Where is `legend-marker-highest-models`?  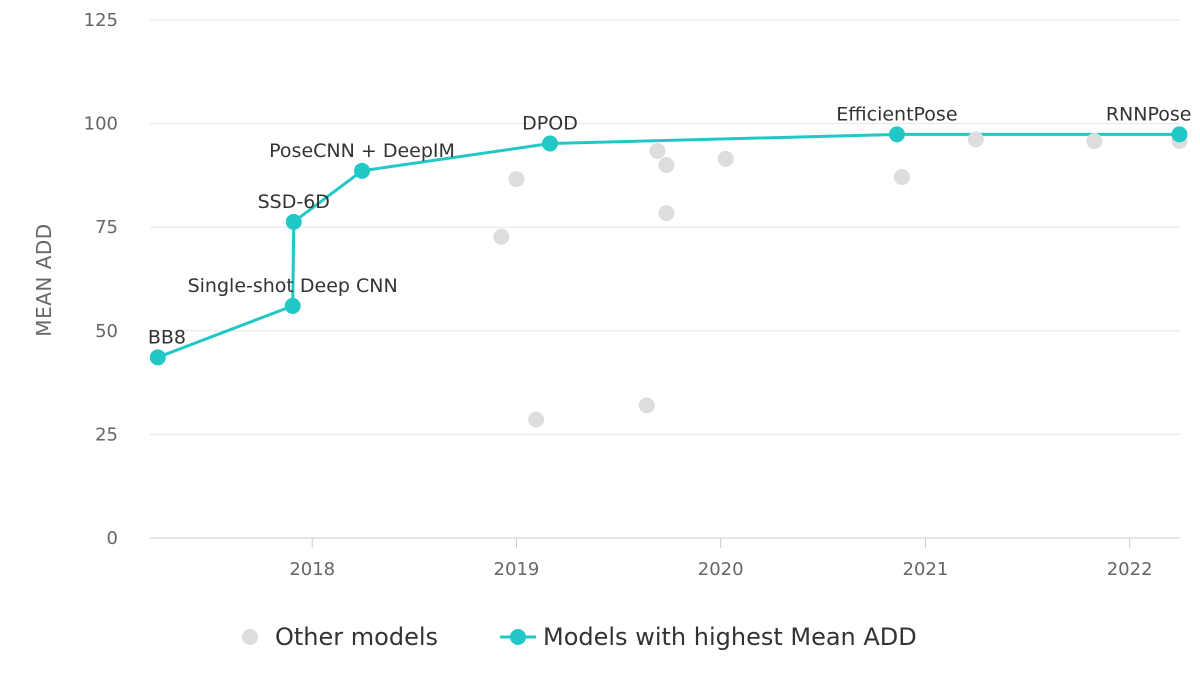 legend-marker-highest-models is located at coordinates (518, 637).